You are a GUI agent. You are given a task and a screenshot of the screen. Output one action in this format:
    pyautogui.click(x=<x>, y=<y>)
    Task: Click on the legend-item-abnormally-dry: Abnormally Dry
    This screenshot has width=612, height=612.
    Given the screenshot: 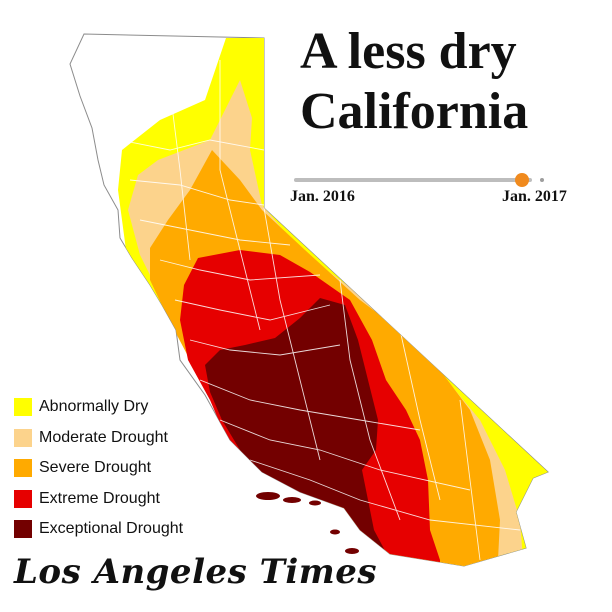 What is the action you would take?
    pyautogui.click(x=98, y=407)
    